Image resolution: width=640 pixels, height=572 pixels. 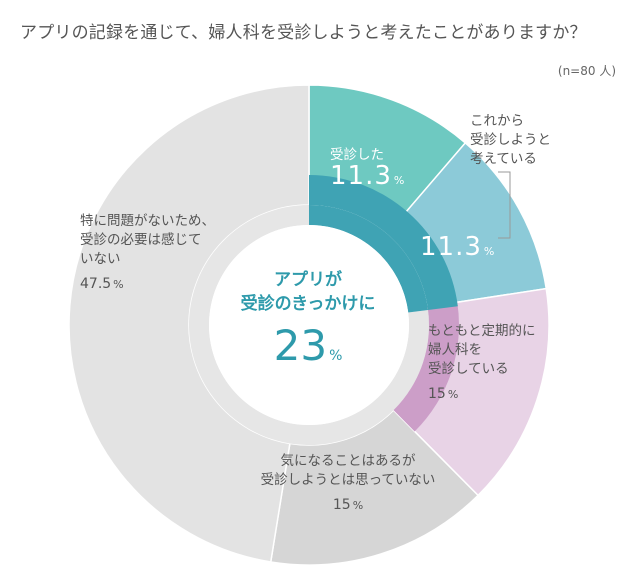 What do you see at coordinates (308, 280) in the screenshot?
I see `center-label-line1: アプリが` at bounding box center [308, 280].